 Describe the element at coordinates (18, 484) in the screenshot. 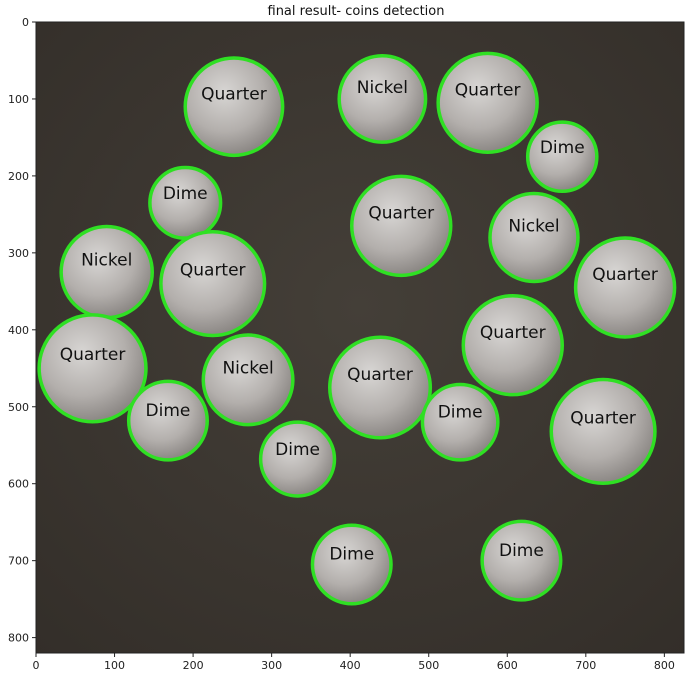

I see `y-tick-label: 600` at that location.